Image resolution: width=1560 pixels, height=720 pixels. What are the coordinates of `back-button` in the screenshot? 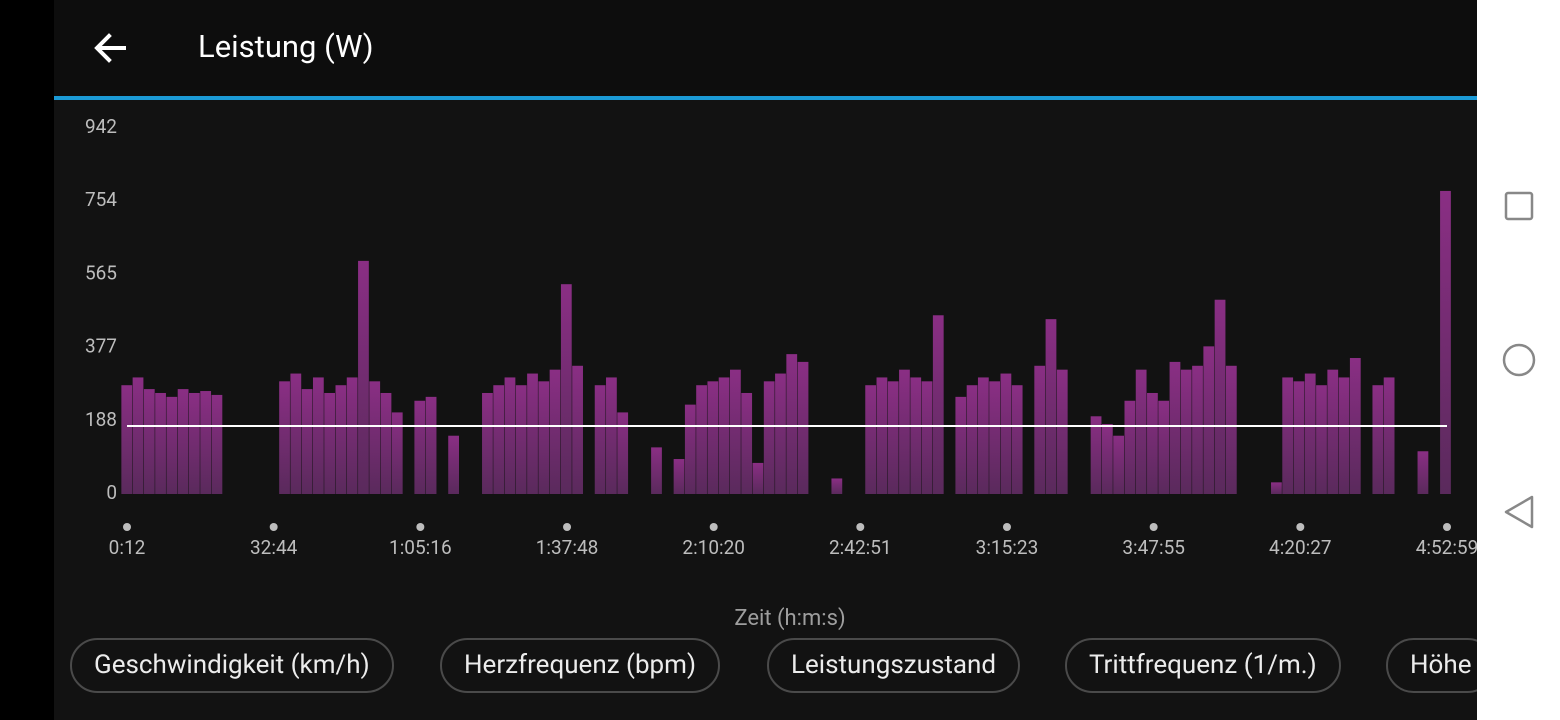 It's located at (110, 48).